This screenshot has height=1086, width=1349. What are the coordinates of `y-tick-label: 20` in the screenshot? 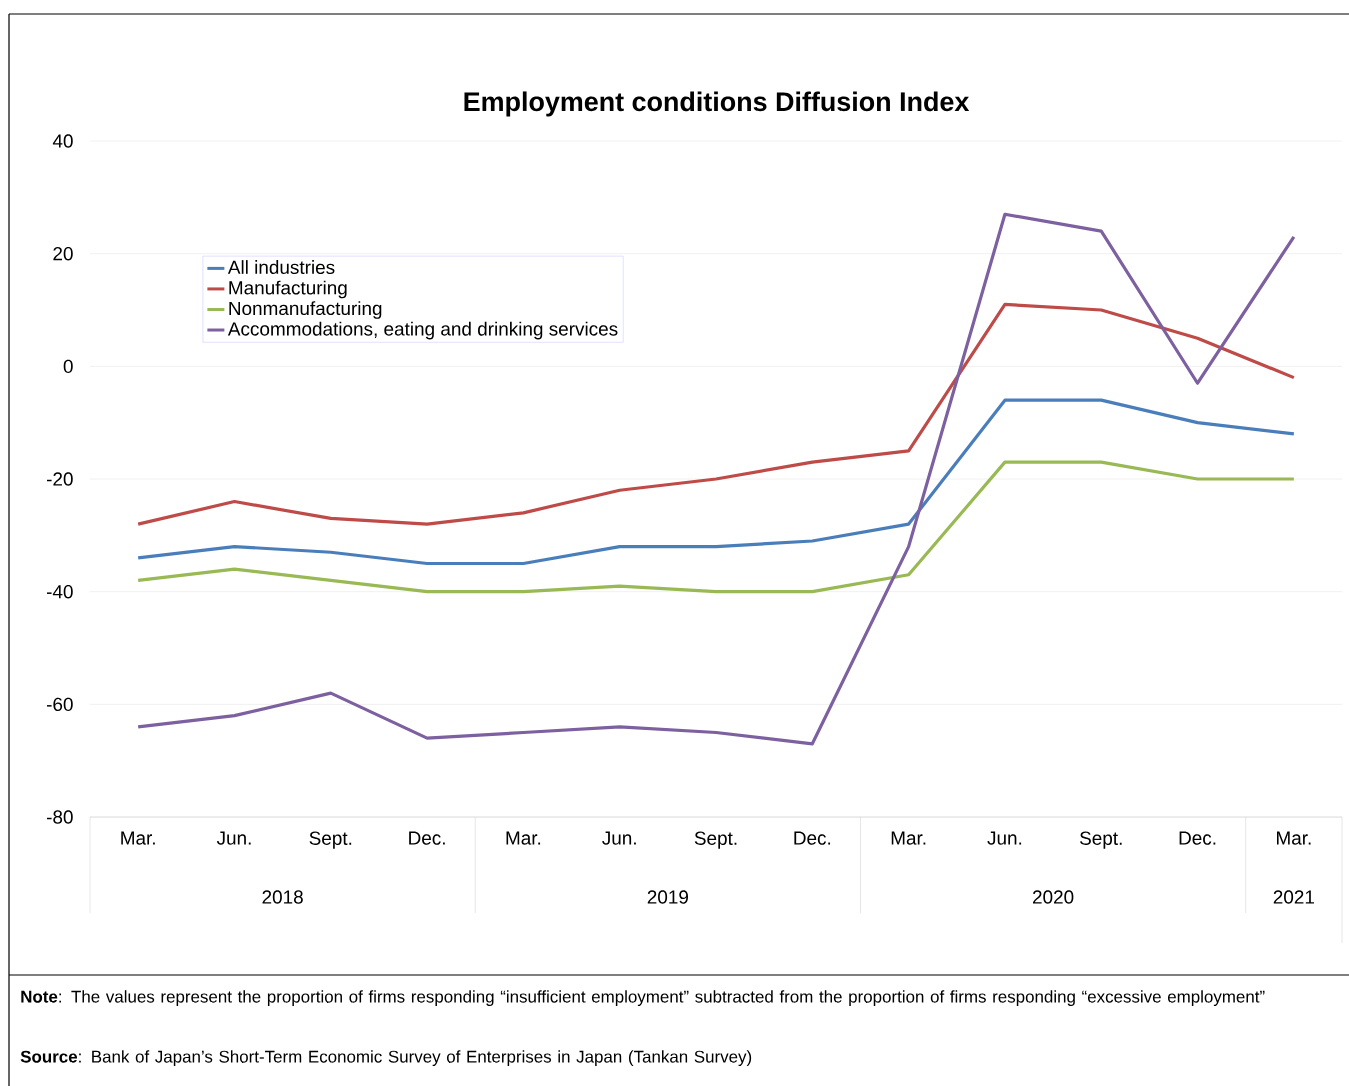 It's located at (63, 253).